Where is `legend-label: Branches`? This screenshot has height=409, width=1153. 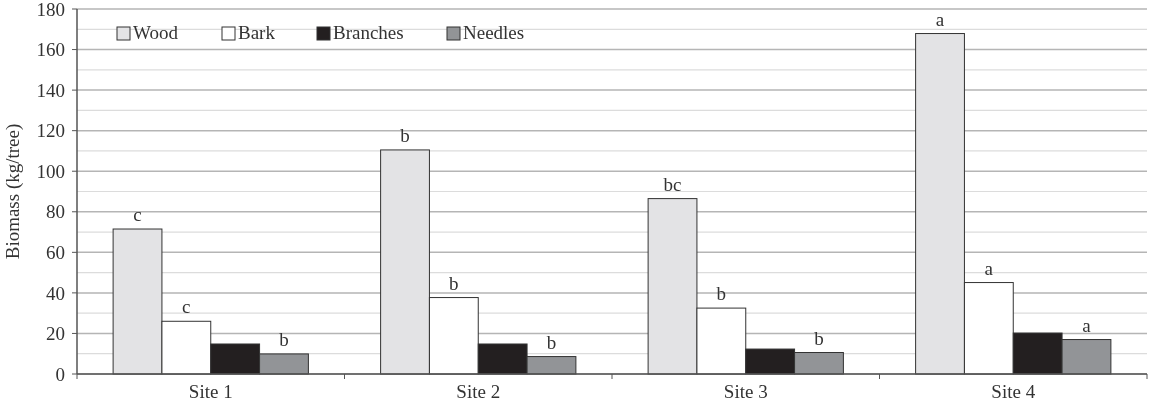 legend-label: Branches is located at coordinates (368, 32).